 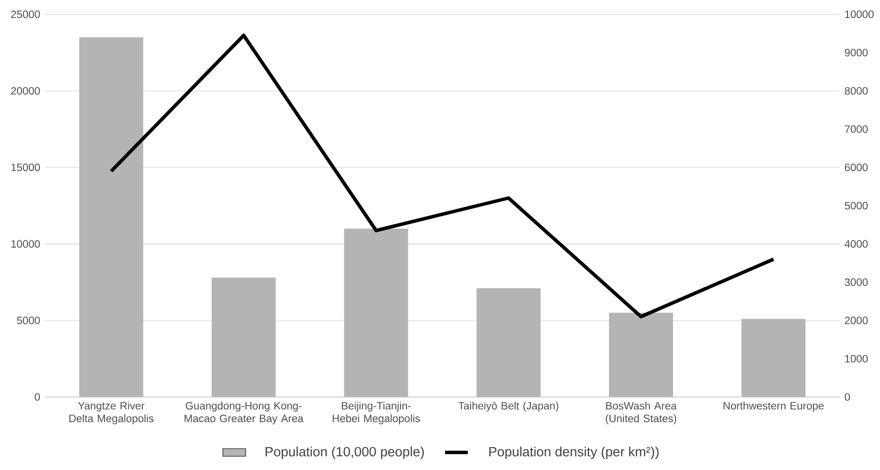 What do you see at coordinates (856, 91) in the screenshot?
I see `y2-tick-label: 8000` at bounding box center [856, 91].